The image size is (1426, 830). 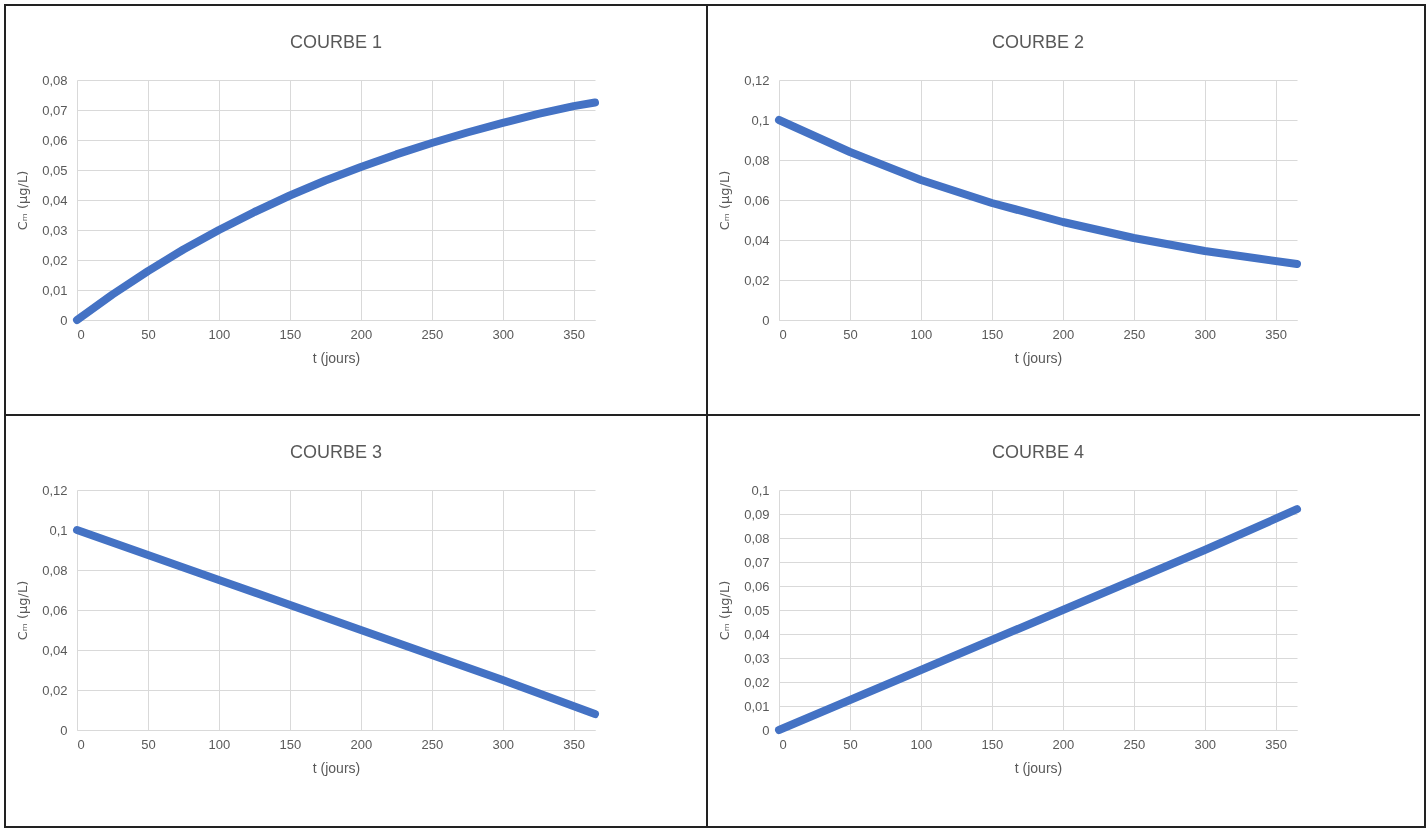 I want to click on chart-title: COURBE 2, so click(x=1038, y=42).